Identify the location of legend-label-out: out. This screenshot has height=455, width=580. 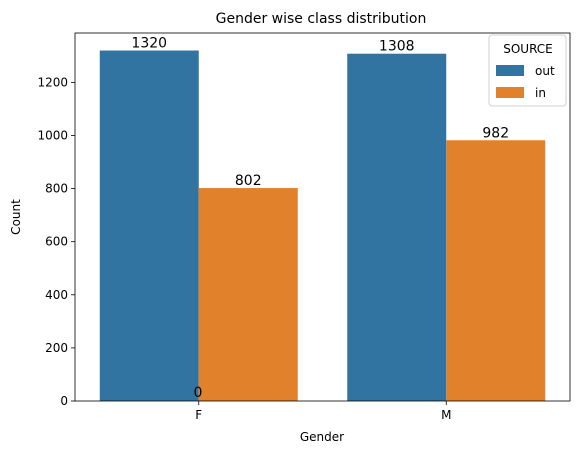
(545, 71).